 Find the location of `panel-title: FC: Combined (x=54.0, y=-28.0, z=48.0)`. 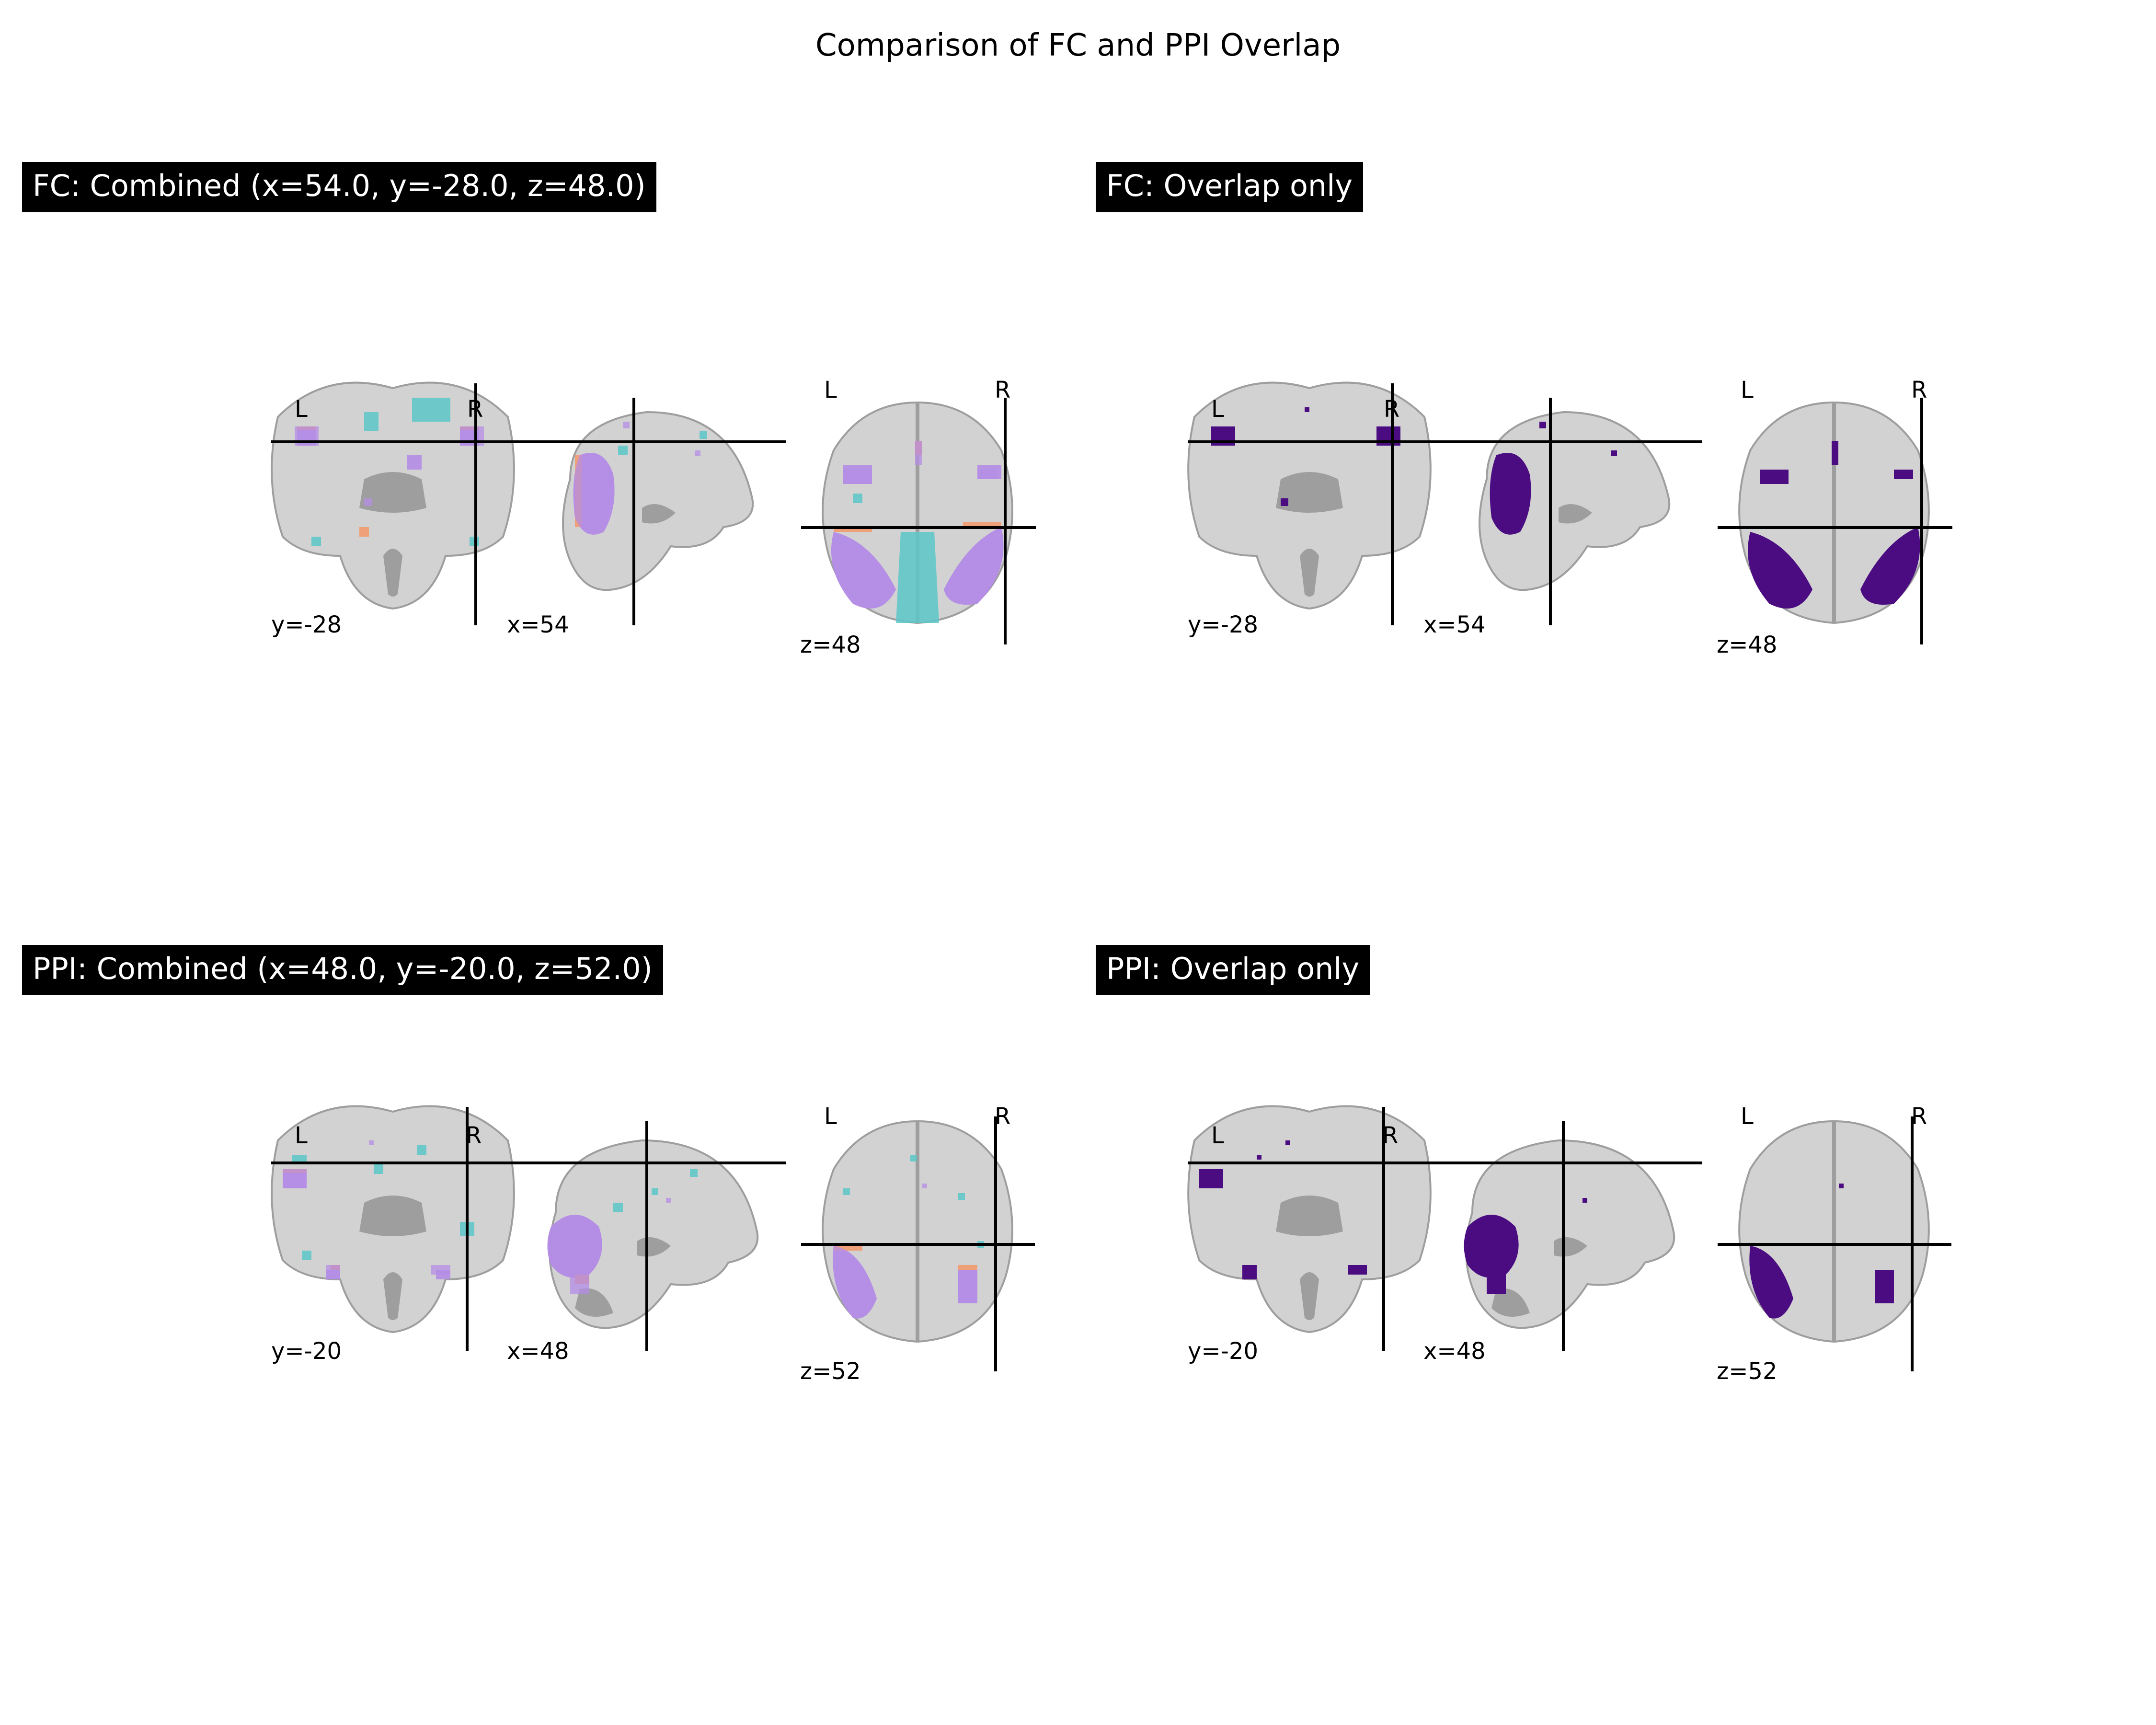

panel-title: FC: Combined (x=54.0, y=-28.0, z=48.0) is located at coordinates (339, 187).